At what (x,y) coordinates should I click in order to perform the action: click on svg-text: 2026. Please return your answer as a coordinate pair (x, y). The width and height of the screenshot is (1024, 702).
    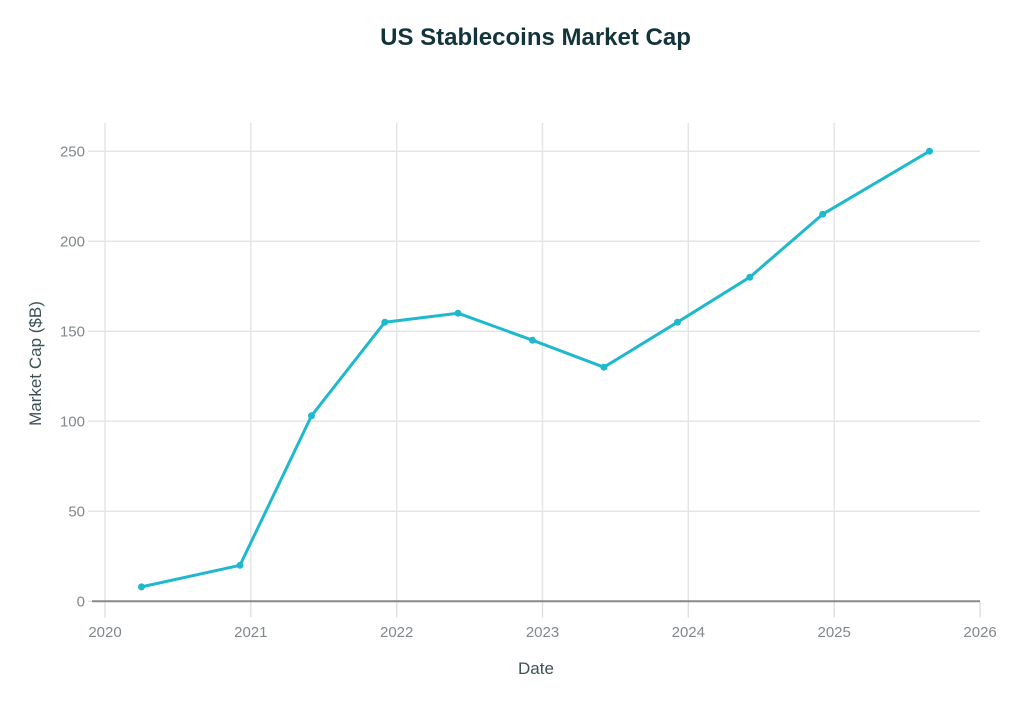
    Looking at the image, I should click on (979, 632).